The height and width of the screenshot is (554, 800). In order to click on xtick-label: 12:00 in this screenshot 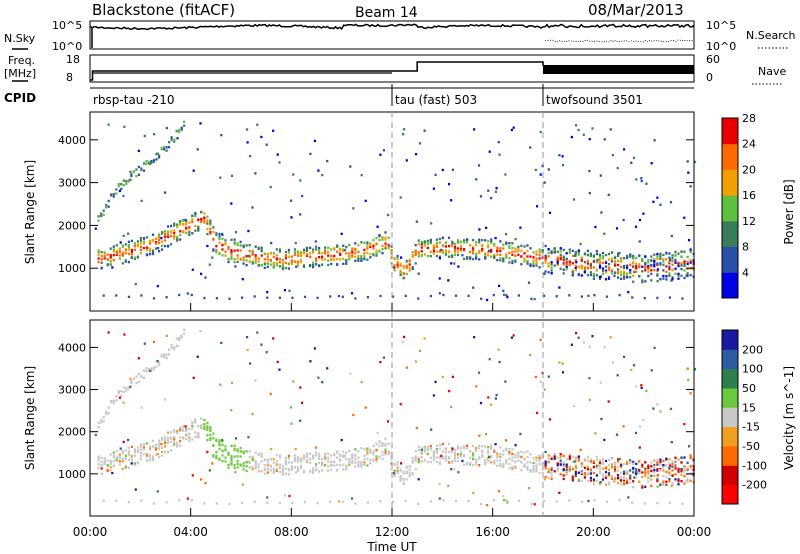, I will do `click(392, 532)`.